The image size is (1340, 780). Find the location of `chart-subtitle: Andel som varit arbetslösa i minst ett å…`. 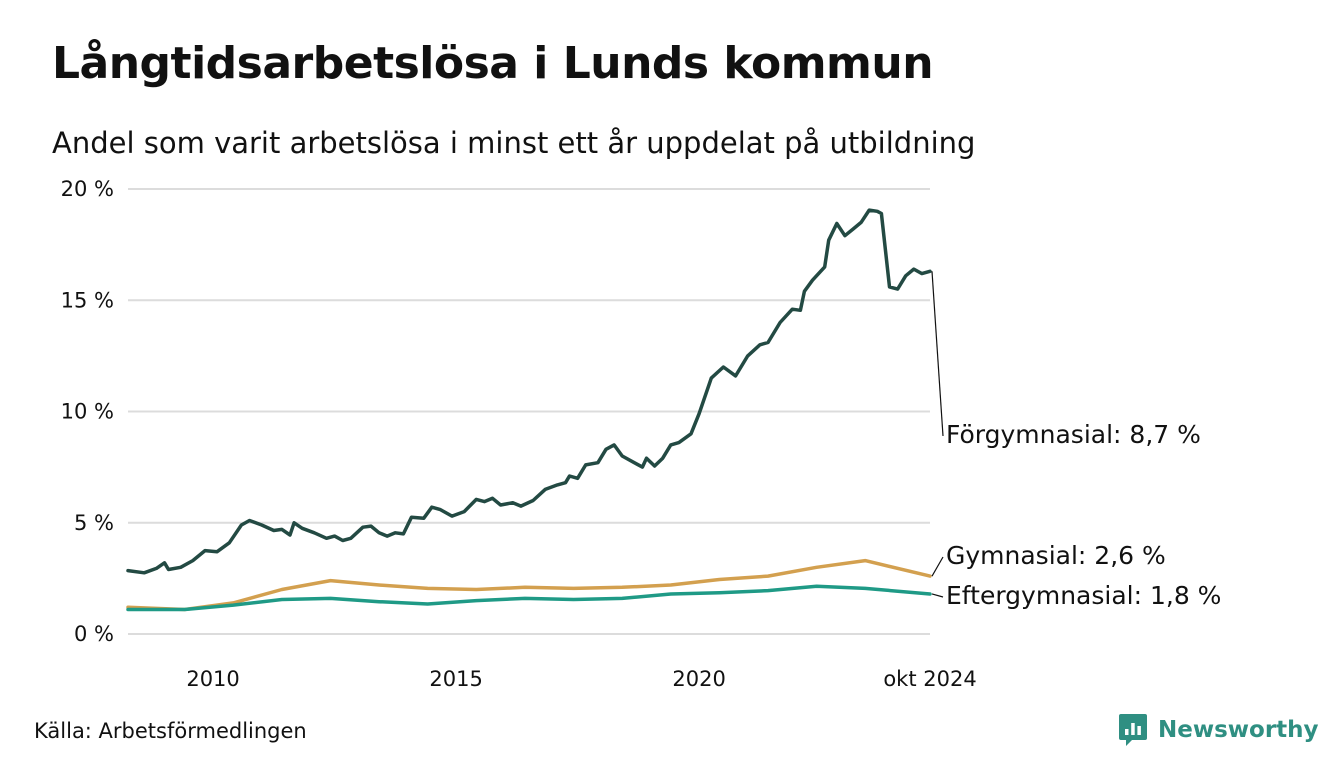

chart-subtitle: Andel som varit arbetslösa i minst ett å… is located at coordinates (514, 143).